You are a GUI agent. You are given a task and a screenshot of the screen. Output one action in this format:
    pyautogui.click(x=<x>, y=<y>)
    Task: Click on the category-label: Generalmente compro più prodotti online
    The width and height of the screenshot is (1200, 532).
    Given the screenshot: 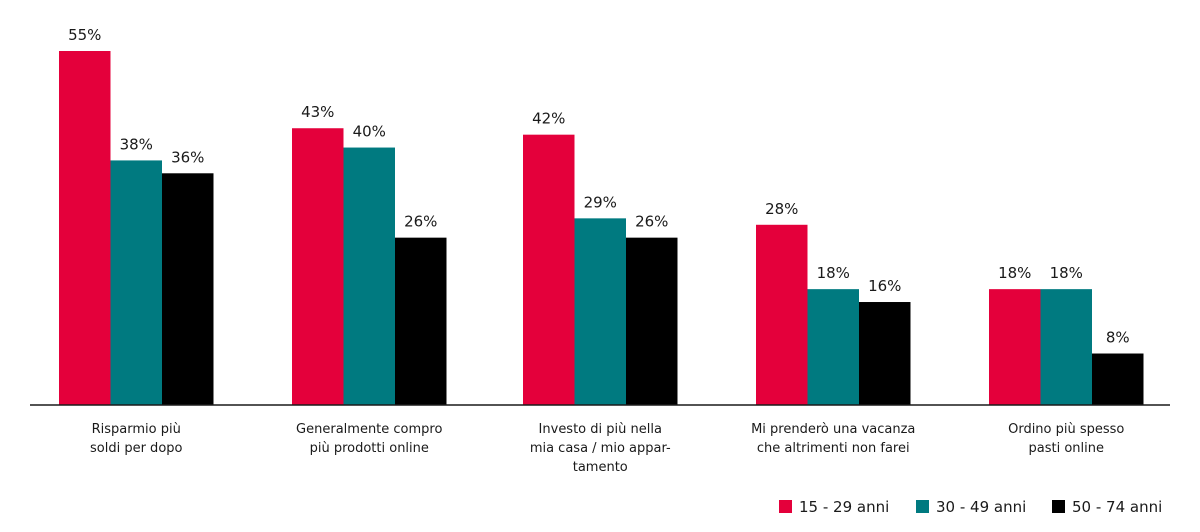 What is the action you would take?
    pyautogui.click(x=369, y=439)
    